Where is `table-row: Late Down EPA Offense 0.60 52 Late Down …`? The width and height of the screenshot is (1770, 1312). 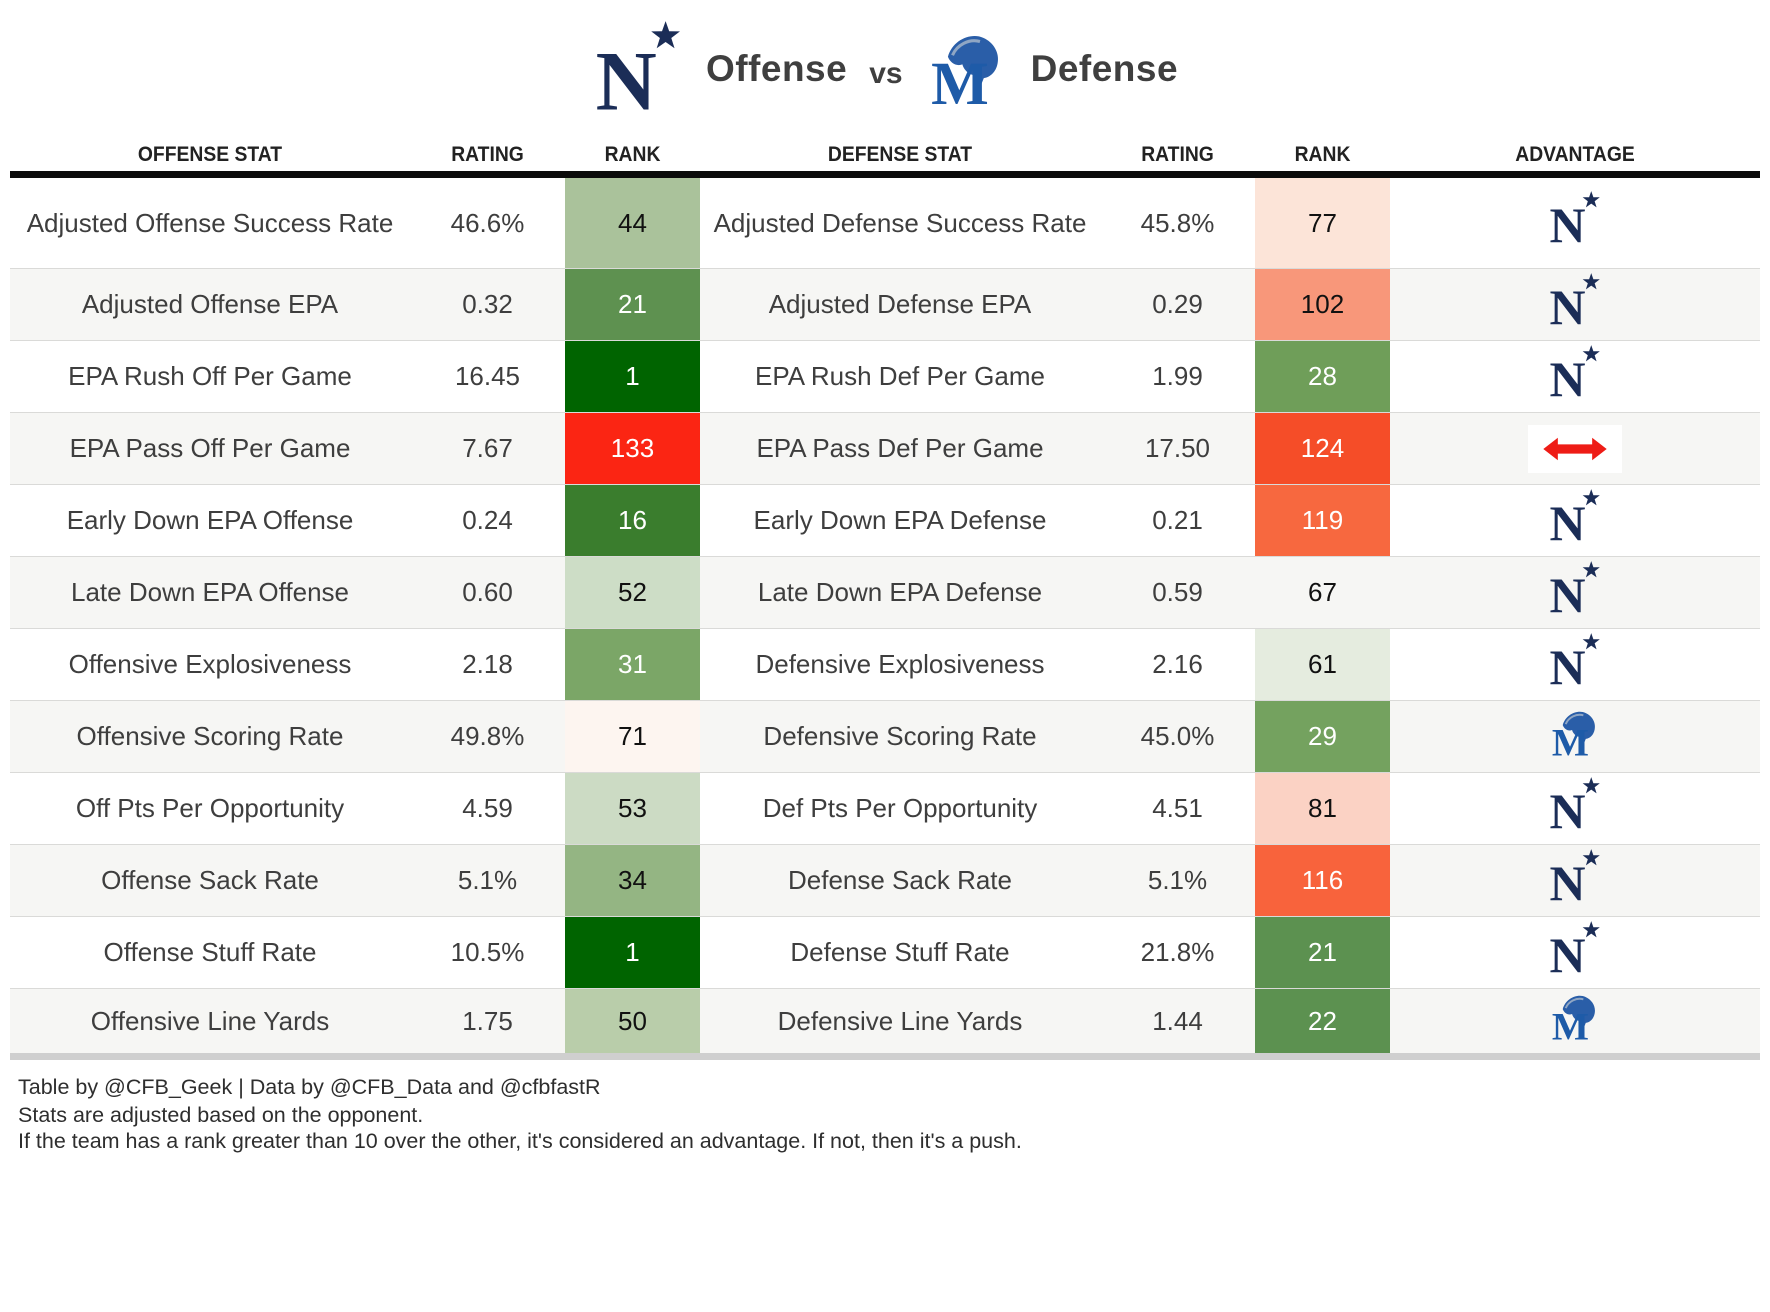
table-row: Late Down EPA Offense 0.60 52 Late Down … is located at coordinates (885, 592).